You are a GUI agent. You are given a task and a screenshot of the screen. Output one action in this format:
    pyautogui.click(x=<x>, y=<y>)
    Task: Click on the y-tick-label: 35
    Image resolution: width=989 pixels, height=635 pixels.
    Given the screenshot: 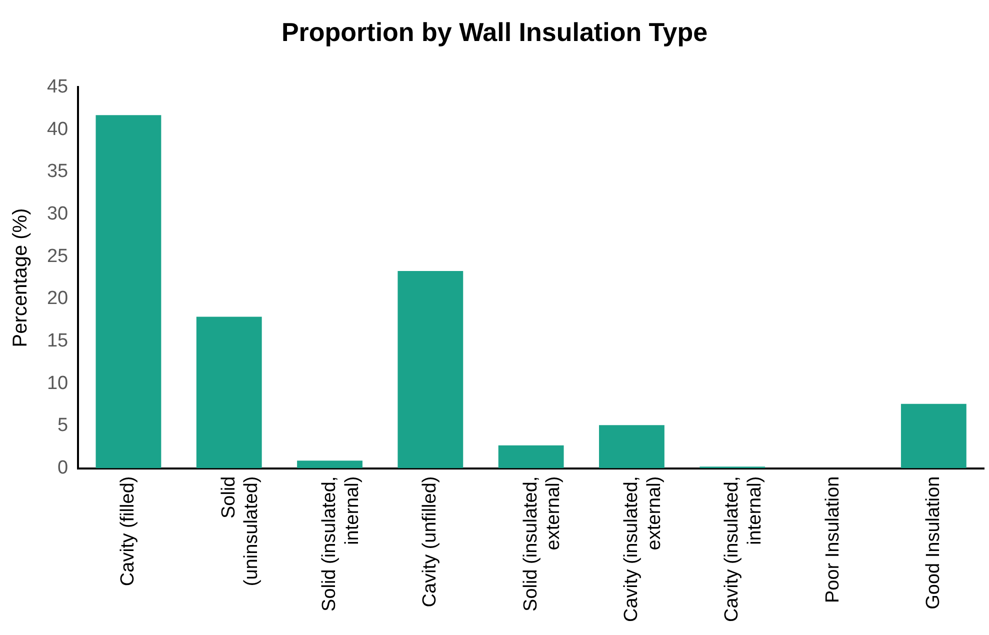 What is the action you would take?
    pyautogui.click(x=57, y=171)
    